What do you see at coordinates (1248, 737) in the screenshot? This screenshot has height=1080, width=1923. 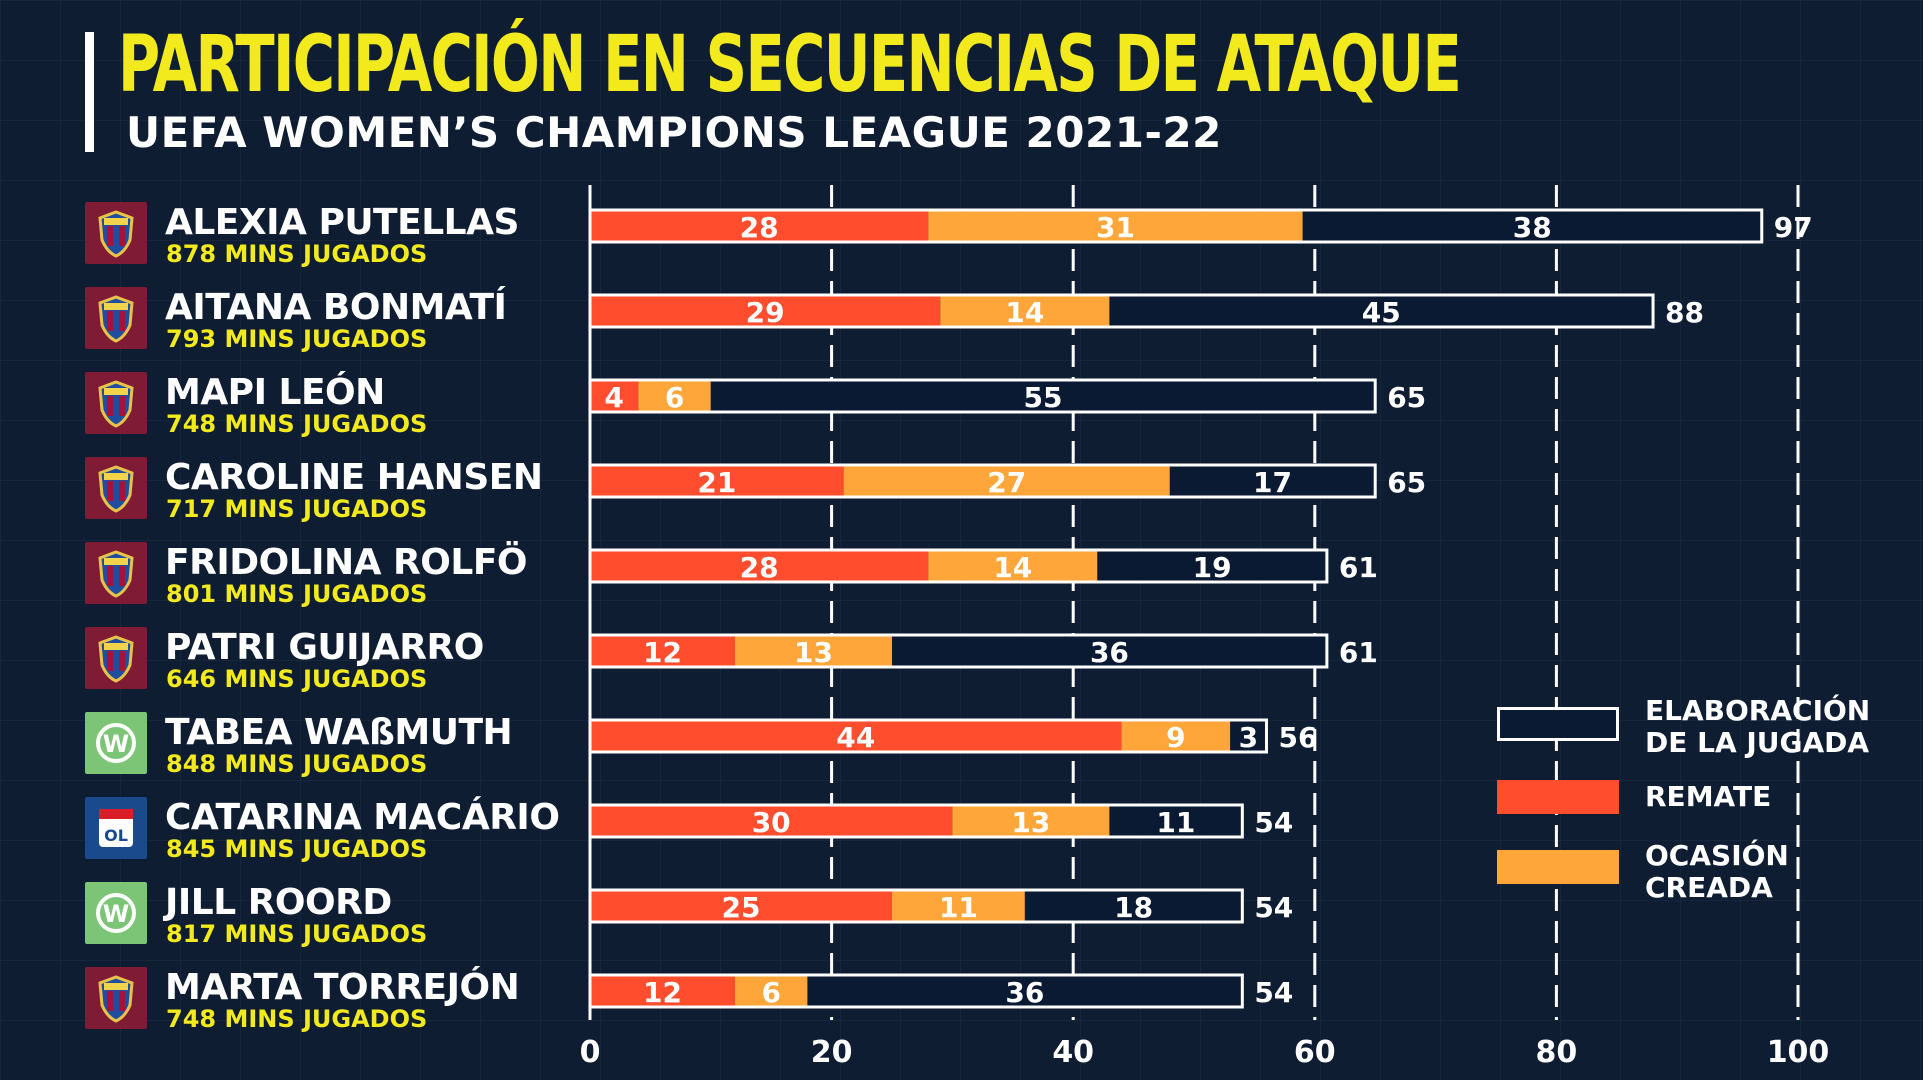 I see `bar-value-label: 3` at bounding box center [1248, 737].